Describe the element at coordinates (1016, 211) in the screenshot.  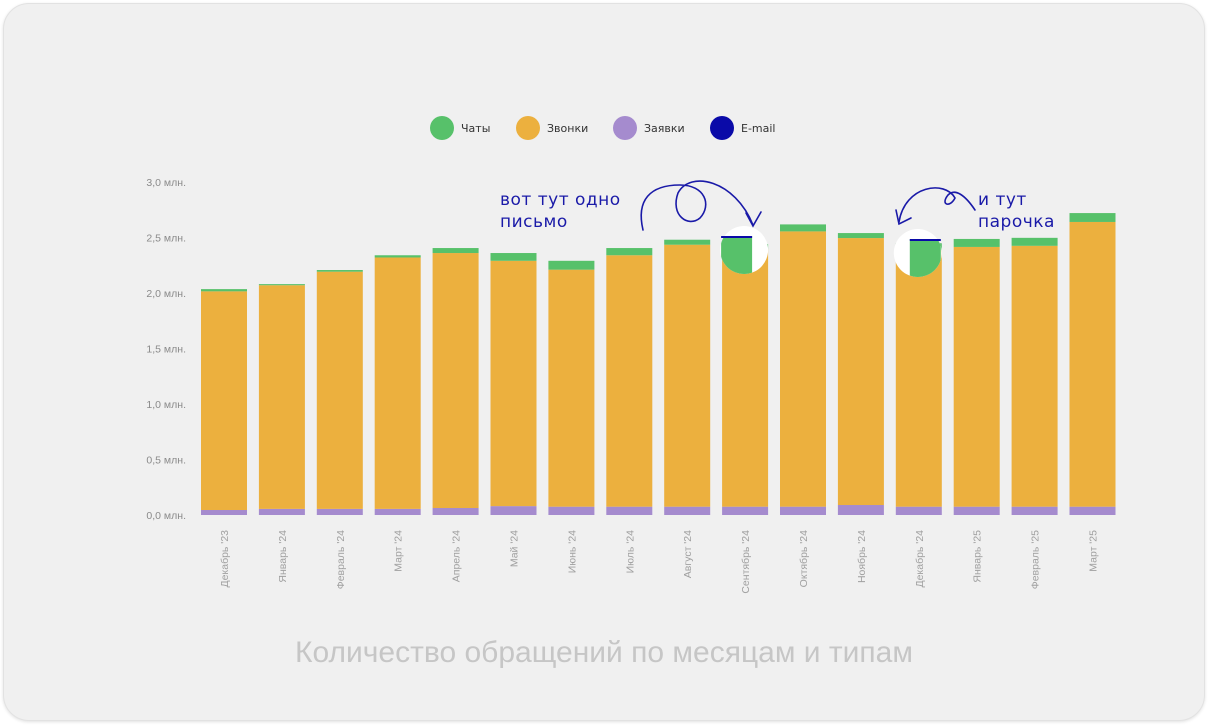
I see `annotation-text: и тут парочка` at that location.